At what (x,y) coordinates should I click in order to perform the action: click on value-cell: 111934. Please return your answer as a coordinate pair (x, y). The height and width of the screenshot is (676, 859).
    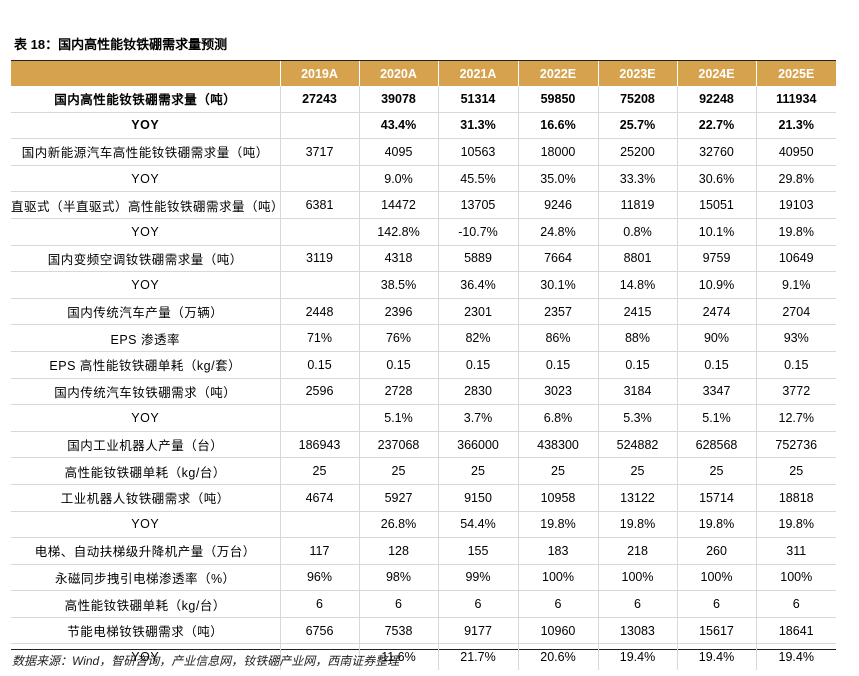
    Looking at the image, I should click on (795, 99).